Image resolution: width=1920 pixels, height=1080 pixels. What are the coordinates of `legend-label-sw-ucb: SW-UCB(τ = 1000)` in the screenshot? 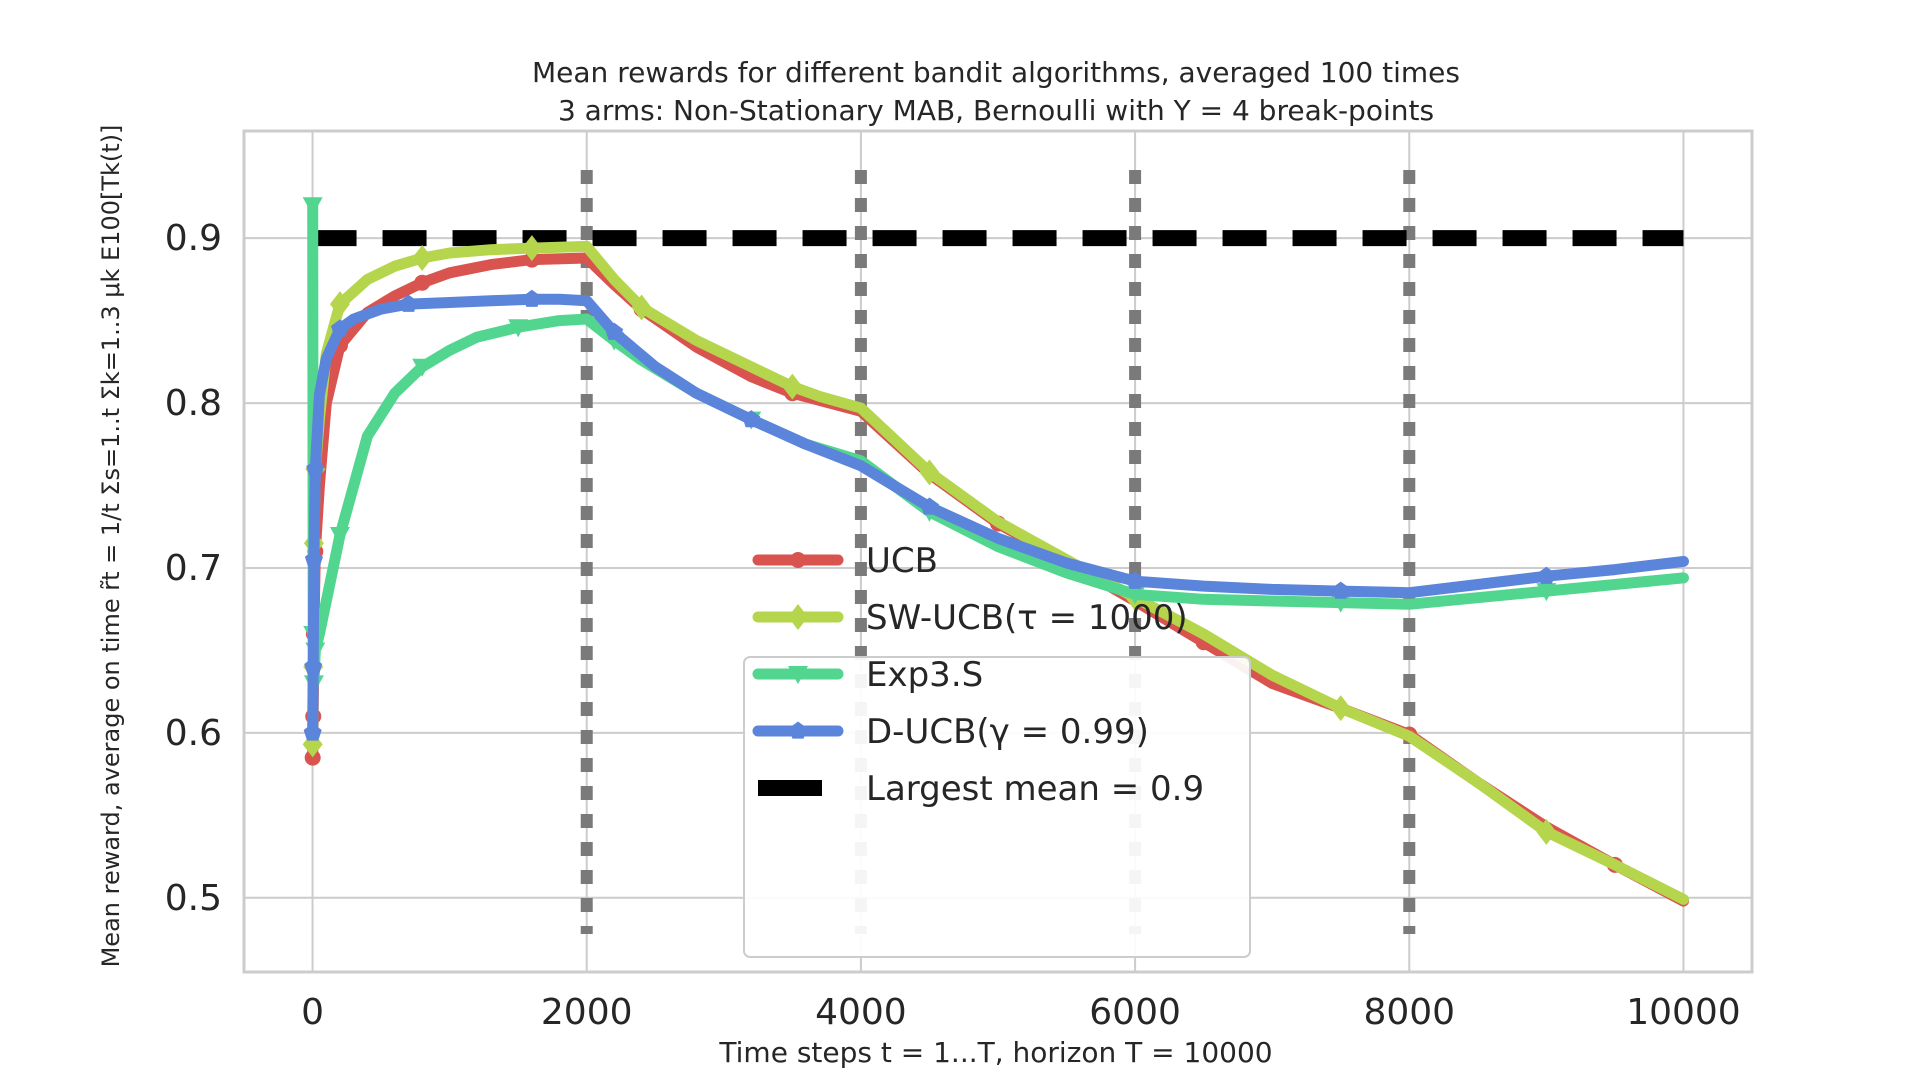 It's located at (1027, 618).